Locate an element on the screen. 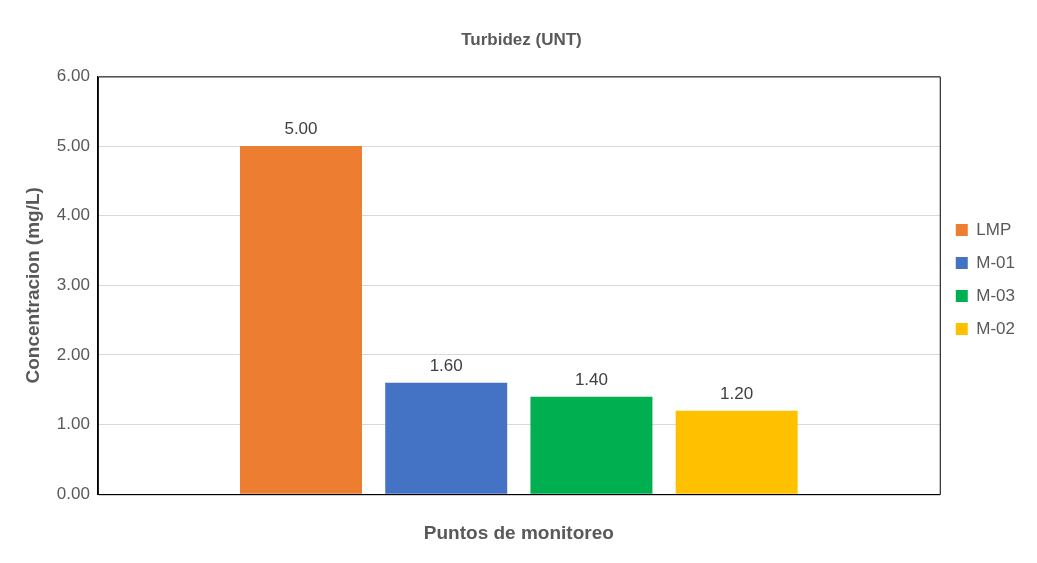 The image size is (1037, 563). data-label: 1.60 is located at coordinates (446, 365).